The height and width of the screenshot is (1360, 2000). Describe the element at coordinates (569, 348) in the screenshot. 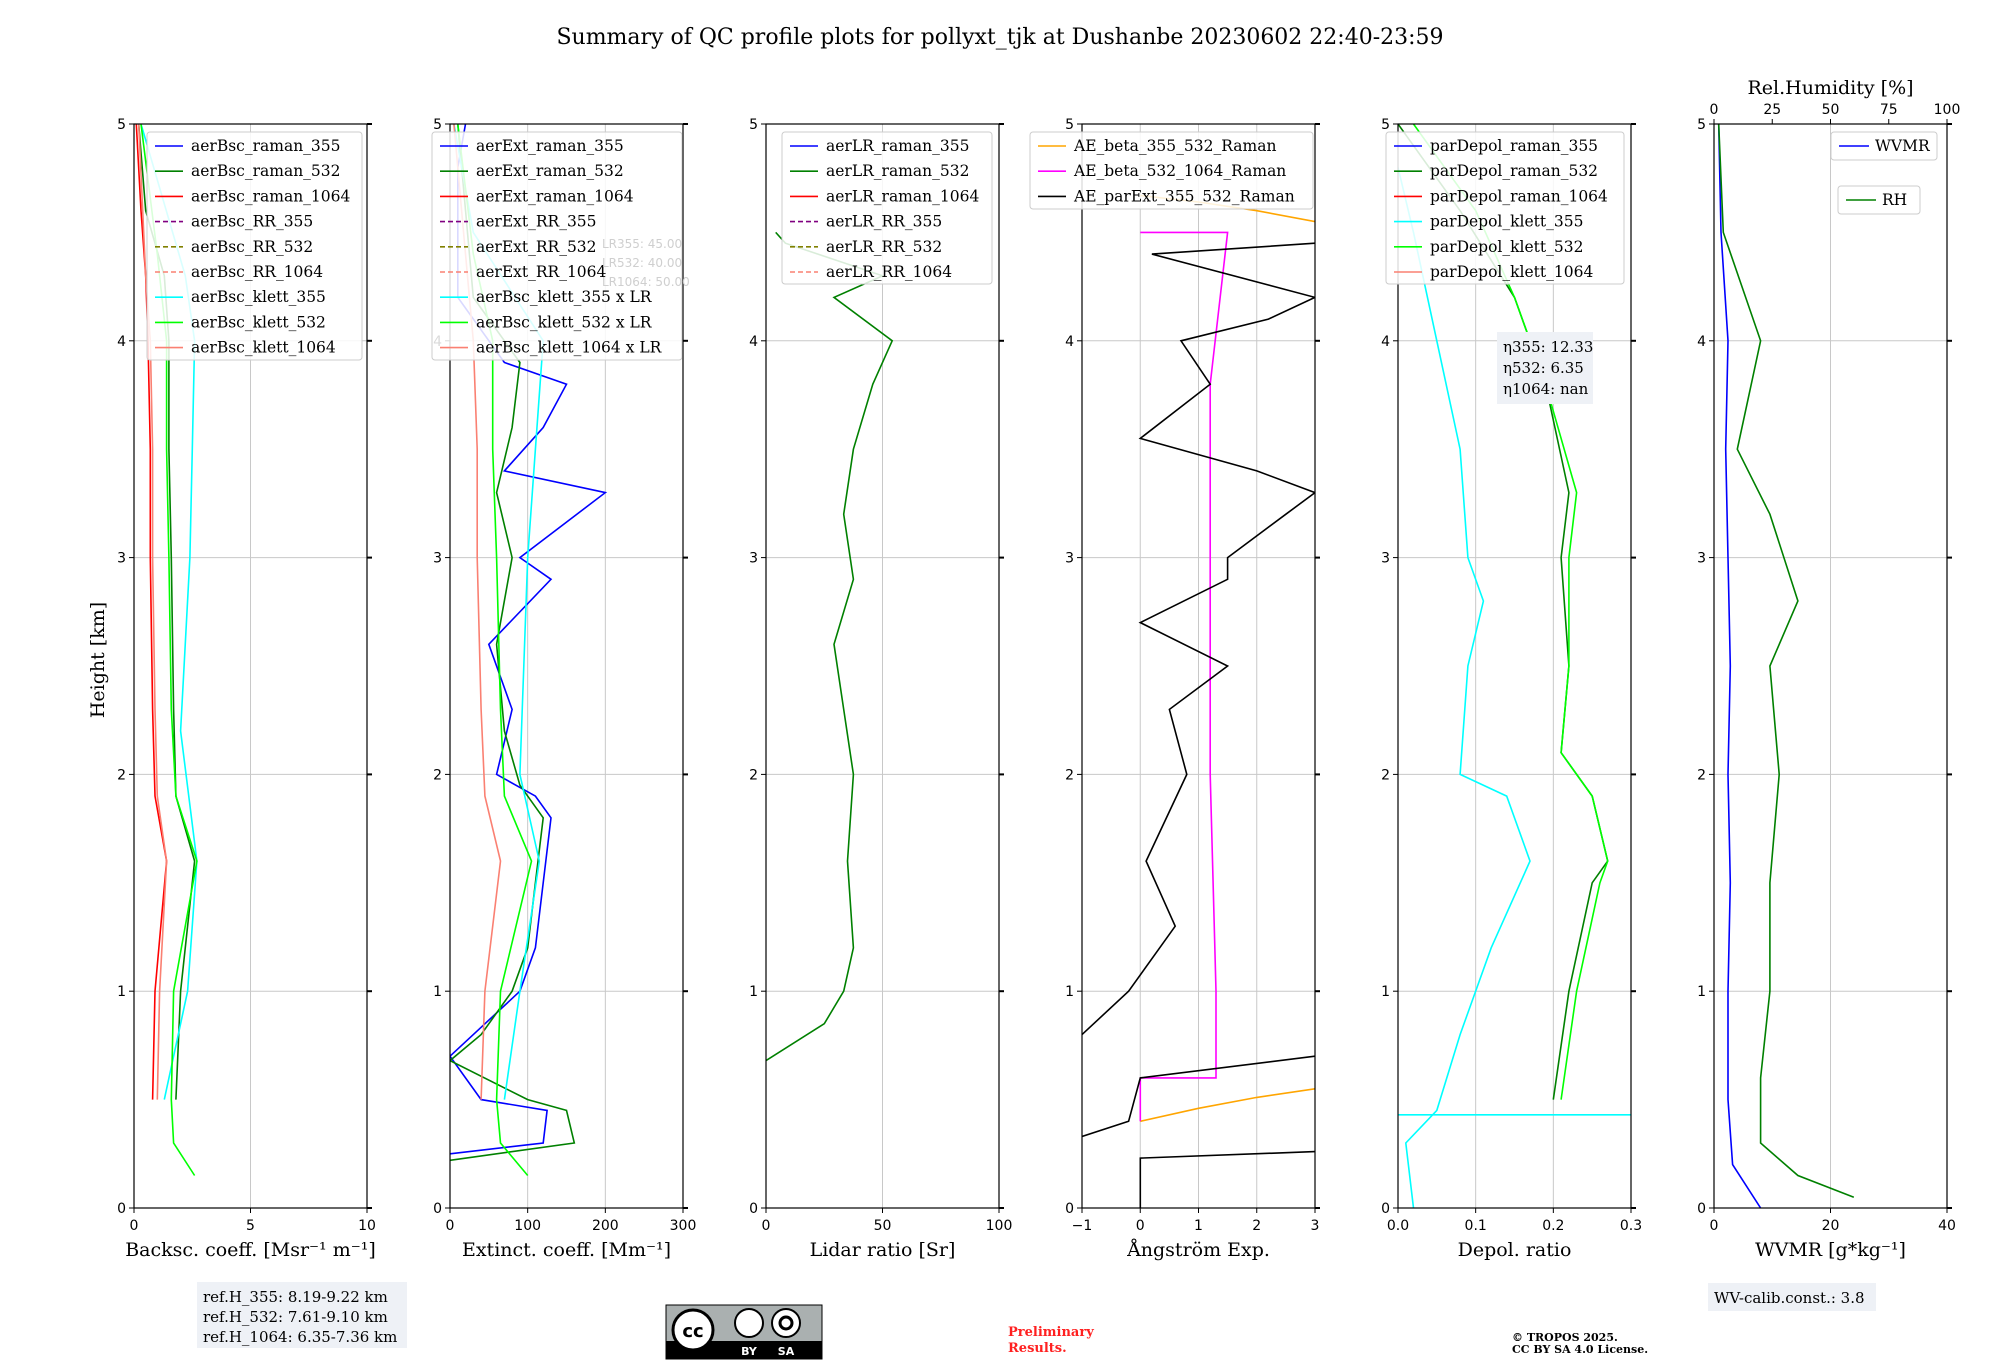

I see `legend-label: aerBsc_klett_1064 x LR` at that location.